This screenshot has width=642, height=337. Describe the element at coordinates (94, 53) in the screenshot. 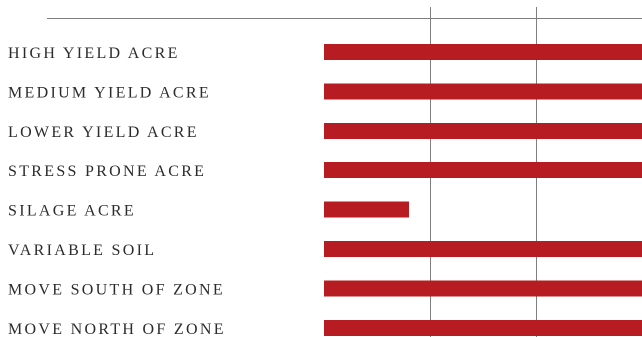

I see `category-label: HIGH YIELD ACRE` at that location.